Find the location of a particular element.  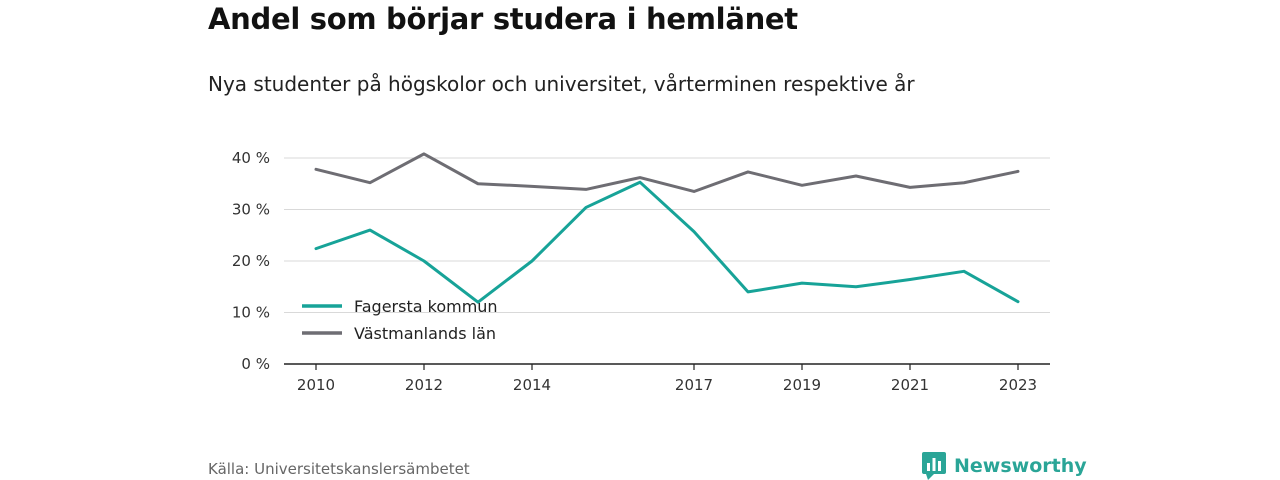

x-tick-label: 2019 is located at coordinates (802, 385).